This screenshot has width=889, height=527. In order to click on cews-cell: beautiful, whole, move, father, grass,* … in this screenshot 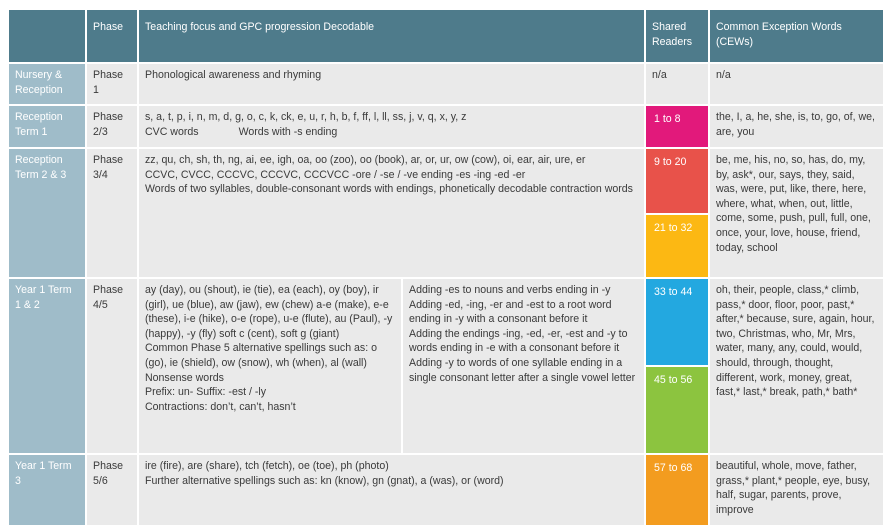, I will do `click(796, 490)`.